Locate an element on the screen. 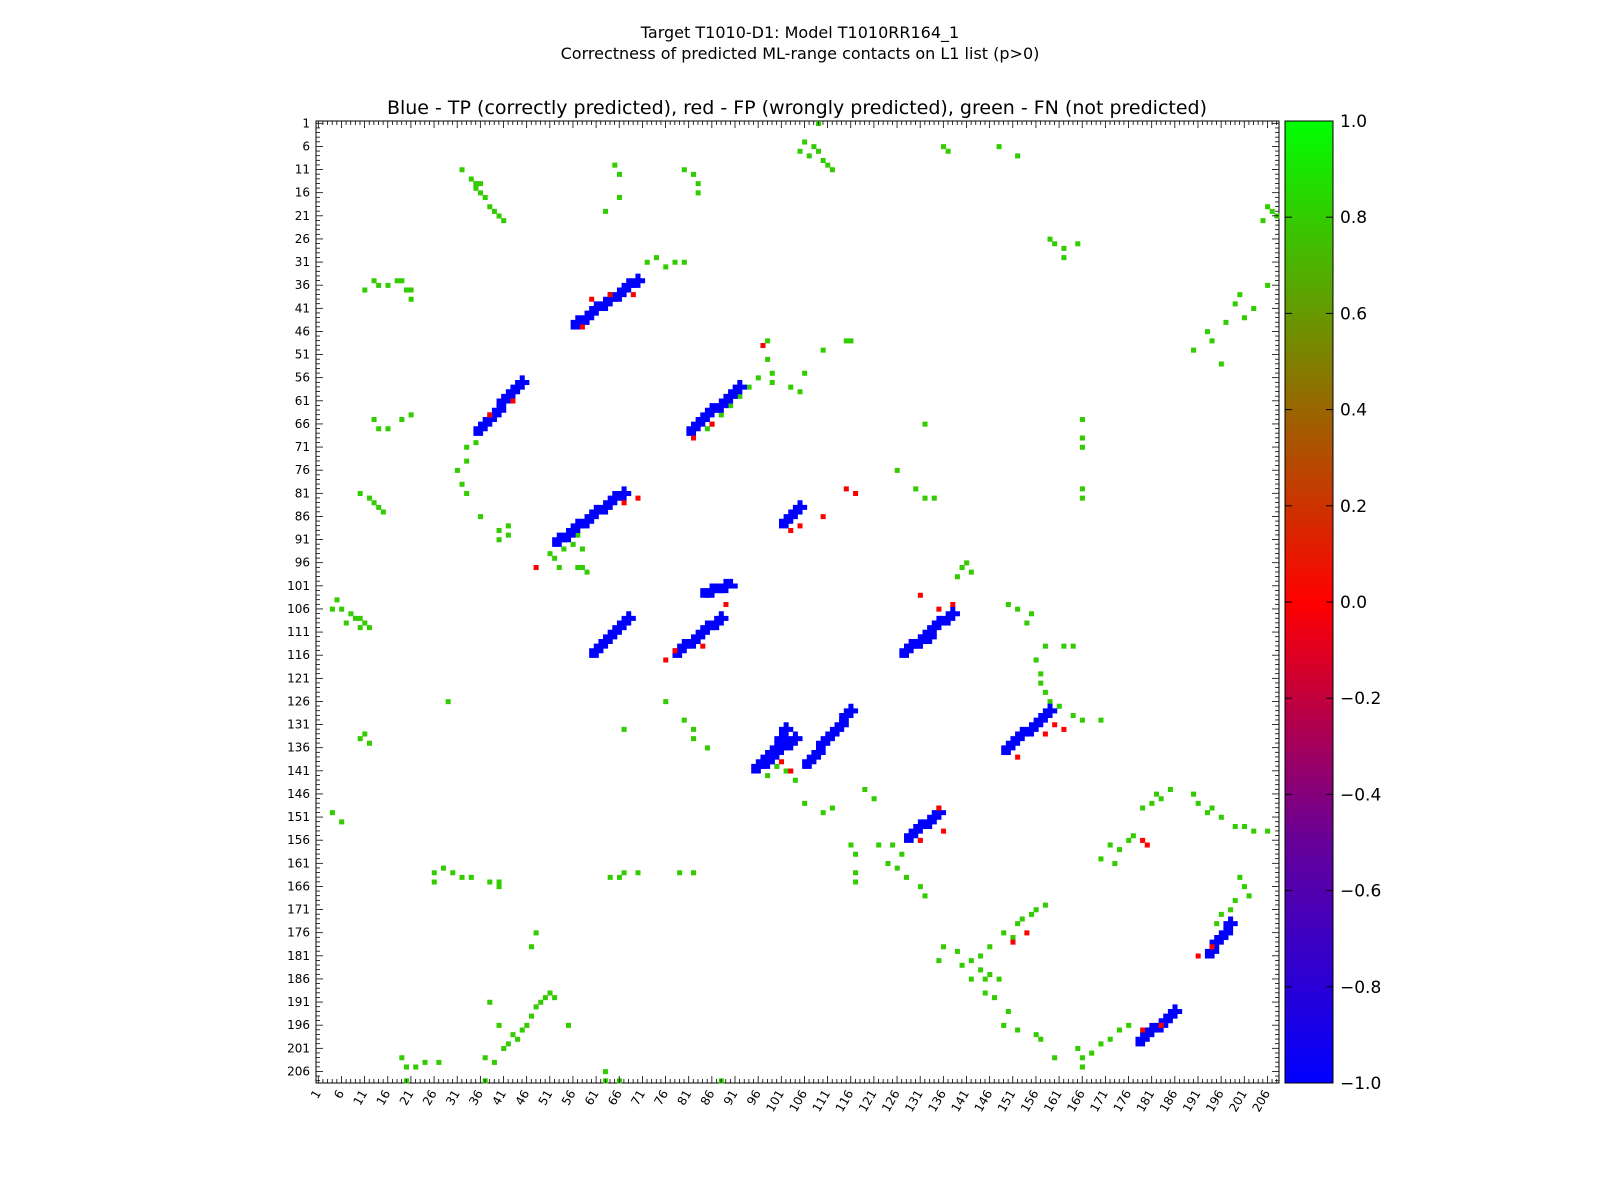 This screenshot has height=1200, width=1600. y-tick-label: 31 is located at coordinates (302, 262).